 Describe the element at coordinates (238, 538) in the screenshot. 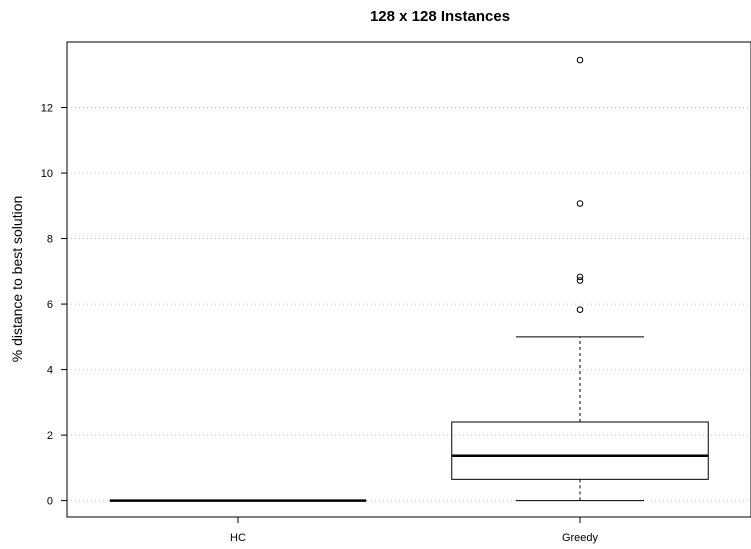

I see `x-tick-label: HC` at that location.